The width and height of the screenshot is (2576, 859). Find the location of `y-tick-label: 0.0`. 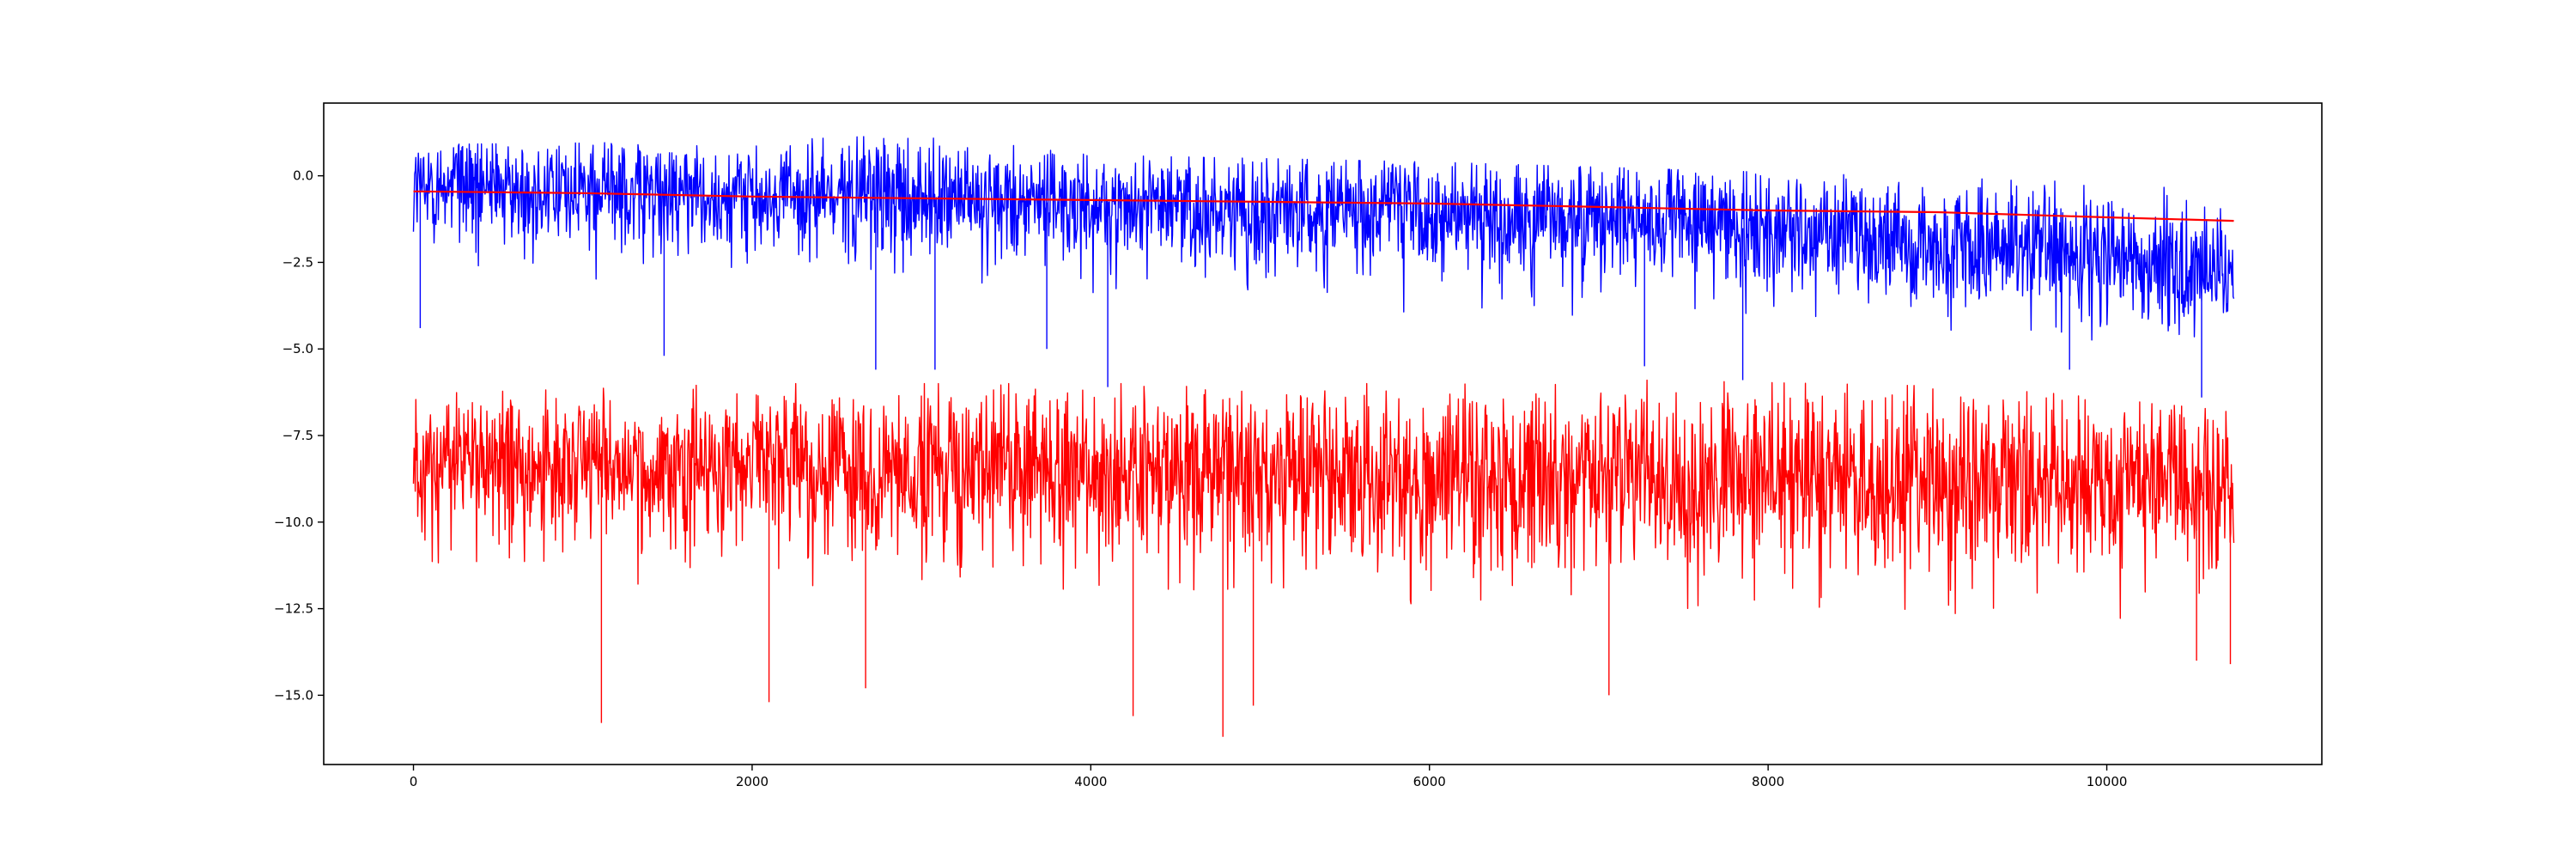

y-tick-label: 0.0 is located at coordinates (303, 176).